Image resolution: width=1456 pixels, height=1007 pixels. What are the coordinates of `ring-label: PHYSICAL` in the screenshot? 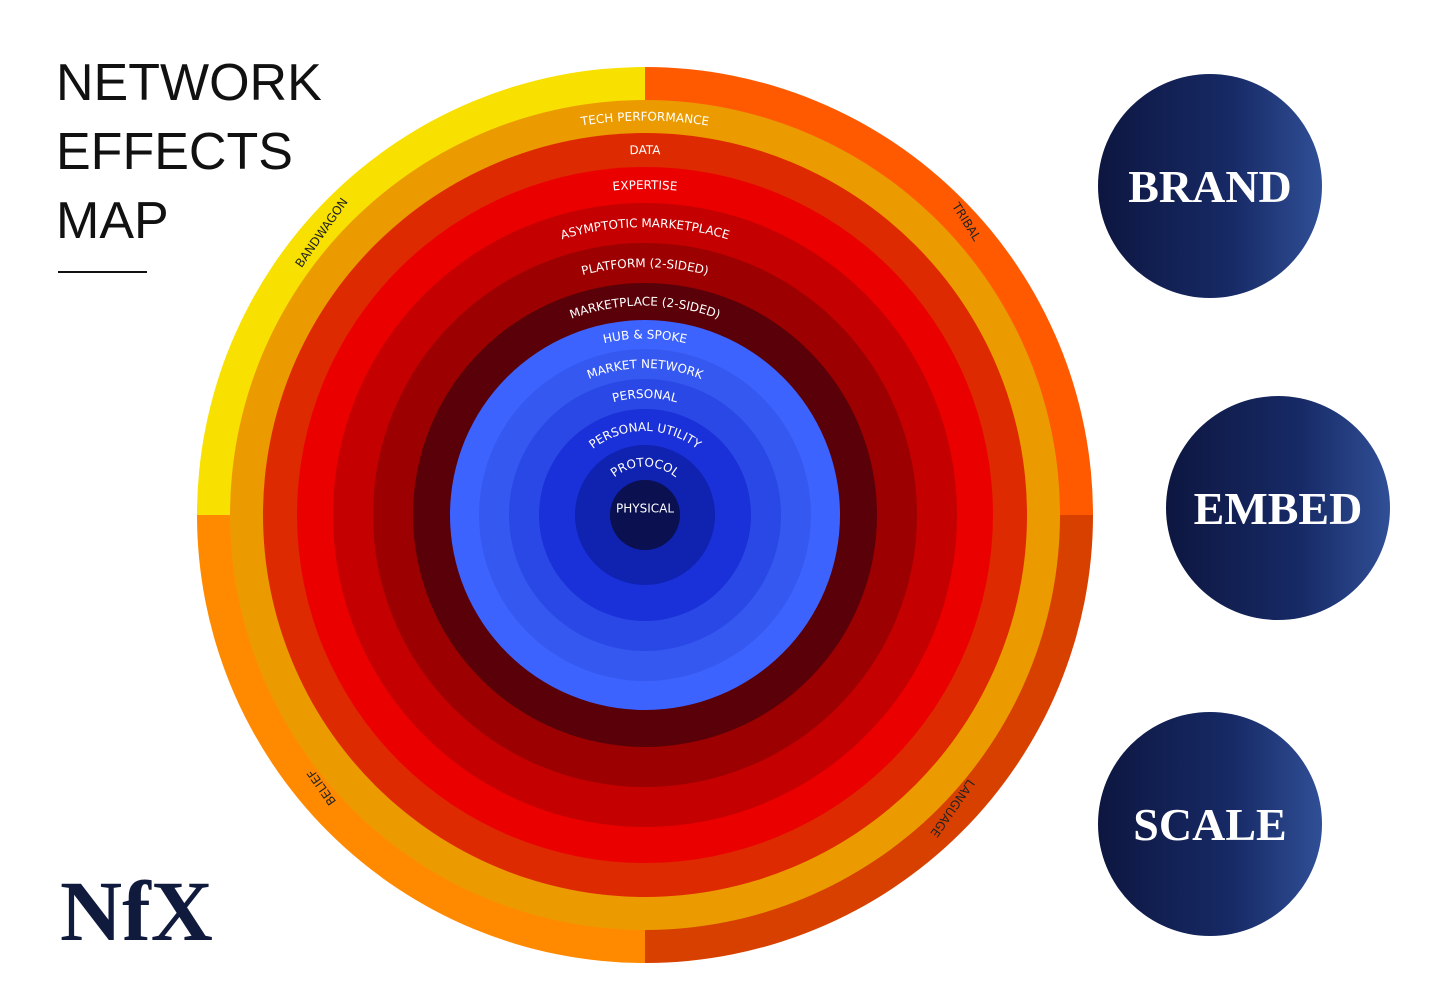 It's located at (645, 509).